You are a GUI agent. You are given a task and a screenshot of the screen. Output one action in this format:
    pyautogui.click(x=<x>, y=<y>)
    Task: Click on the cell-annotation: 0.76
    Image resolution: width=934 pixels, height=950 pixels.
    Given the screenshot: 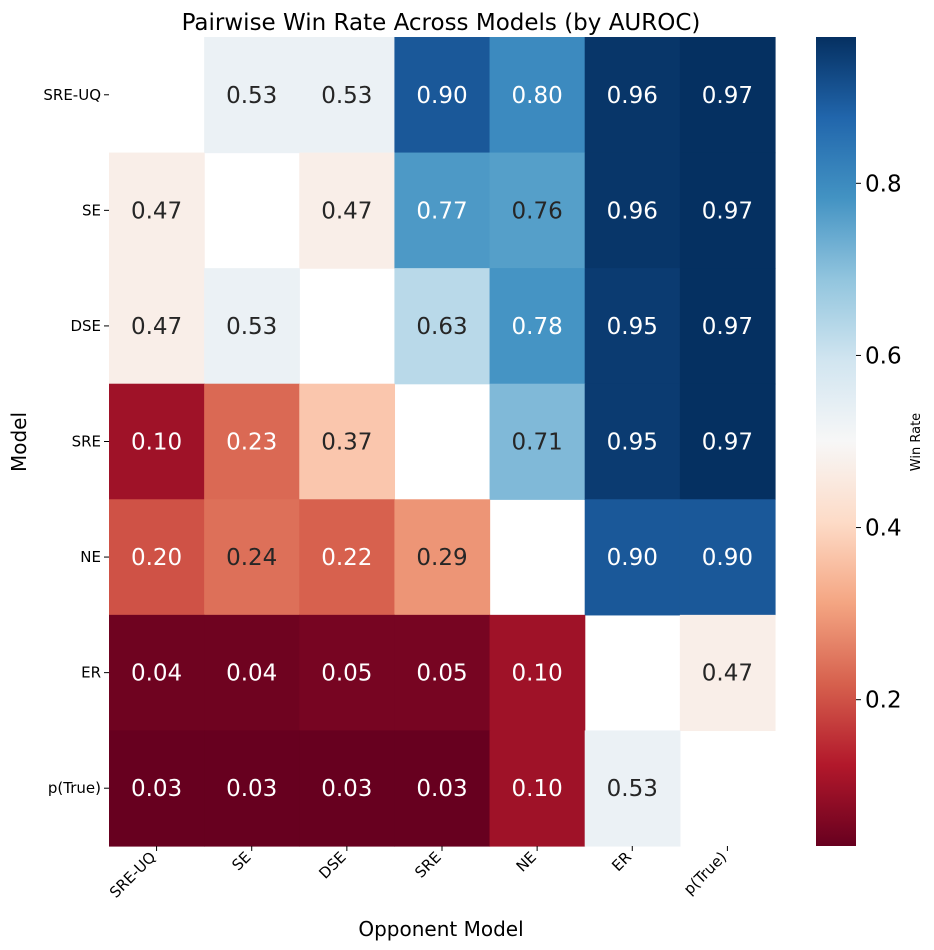 What is the action you would take?
    pyautogui.click(x=537, y=211)
    